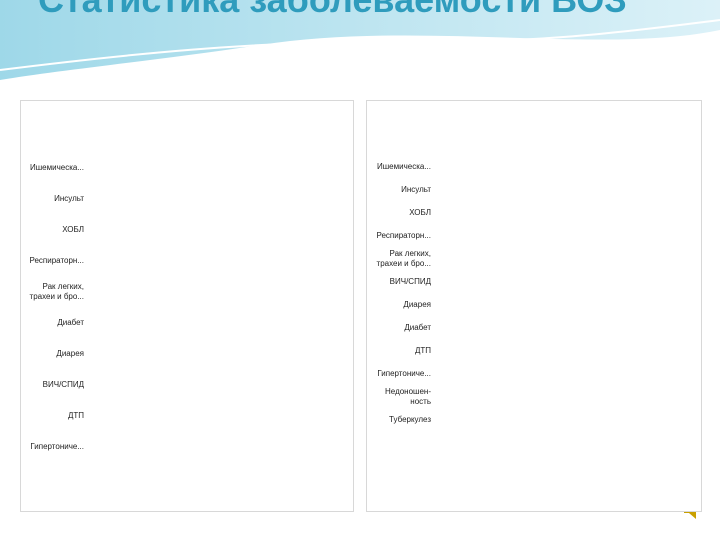  Describe the element at coordinates (360, 45) in the screenshot. I see `wave-line` at that location.